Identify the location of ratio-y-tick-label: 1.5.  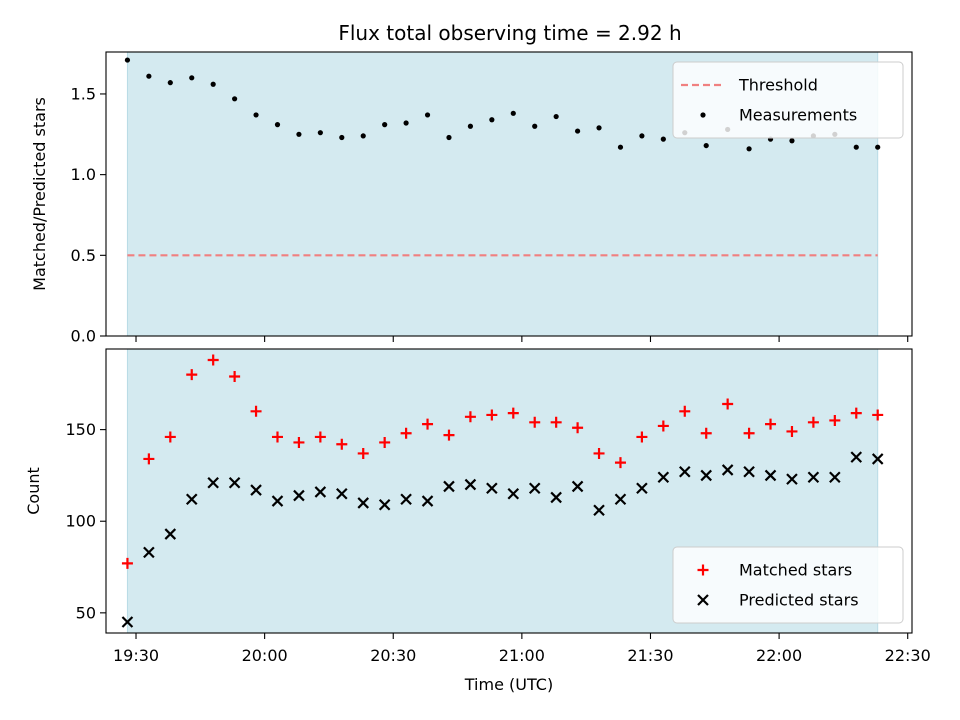
(83, 93).